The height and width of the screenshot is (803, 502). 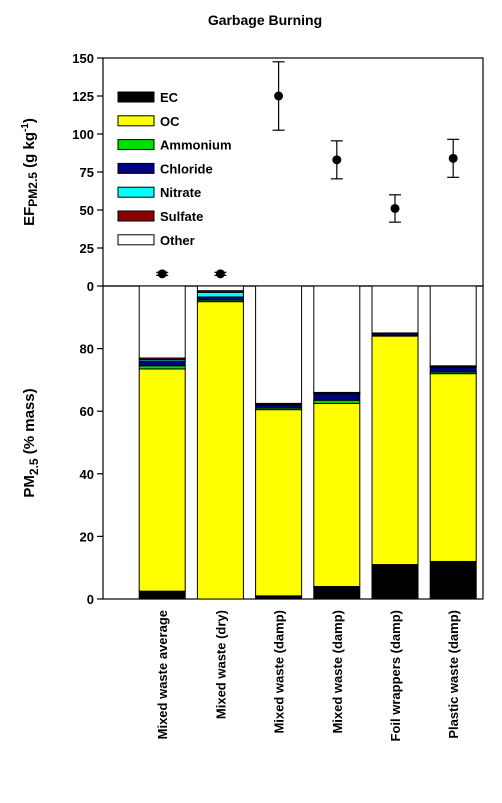 What do you see at coordinates (162, 674) in the screenshot?
I see `x-tick-label: Mixed waste average` at bounding box center [162, 674].